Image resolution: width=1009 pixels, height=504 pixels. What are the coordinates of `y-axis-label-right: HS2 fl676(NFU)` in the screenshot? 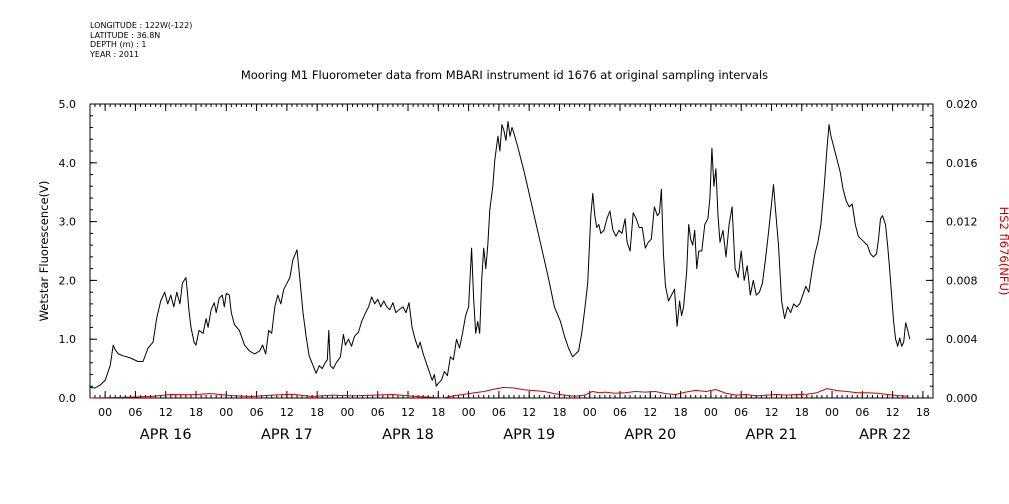 It's located at (1003, 251).